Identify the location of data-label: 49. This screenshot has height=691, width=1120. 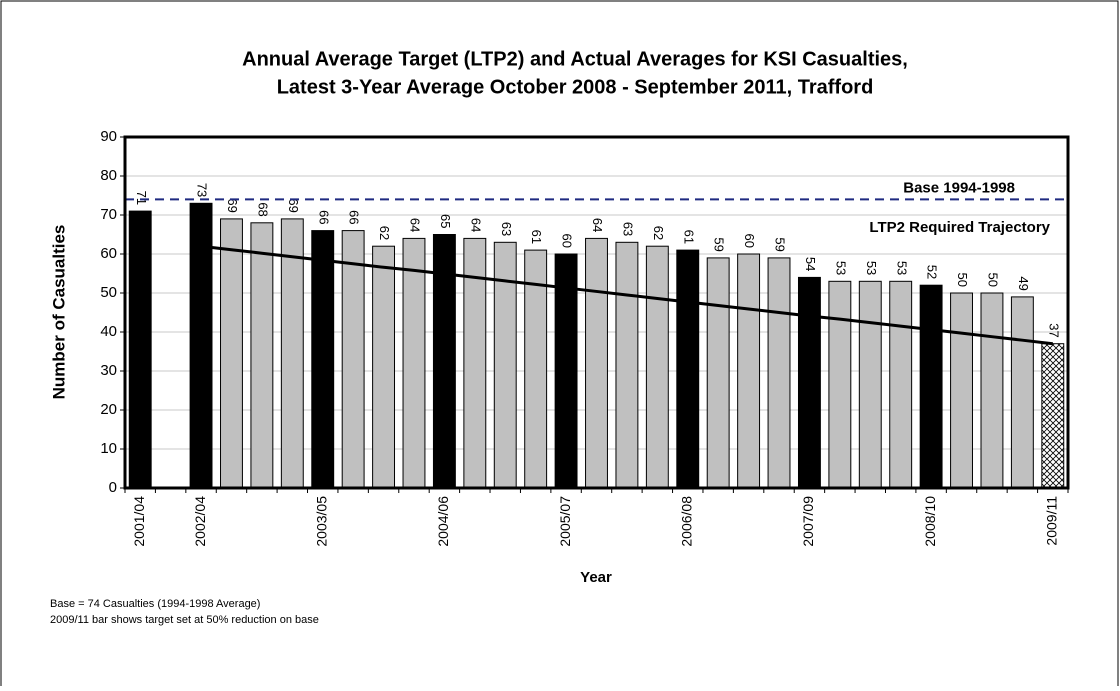
(1023, 283).